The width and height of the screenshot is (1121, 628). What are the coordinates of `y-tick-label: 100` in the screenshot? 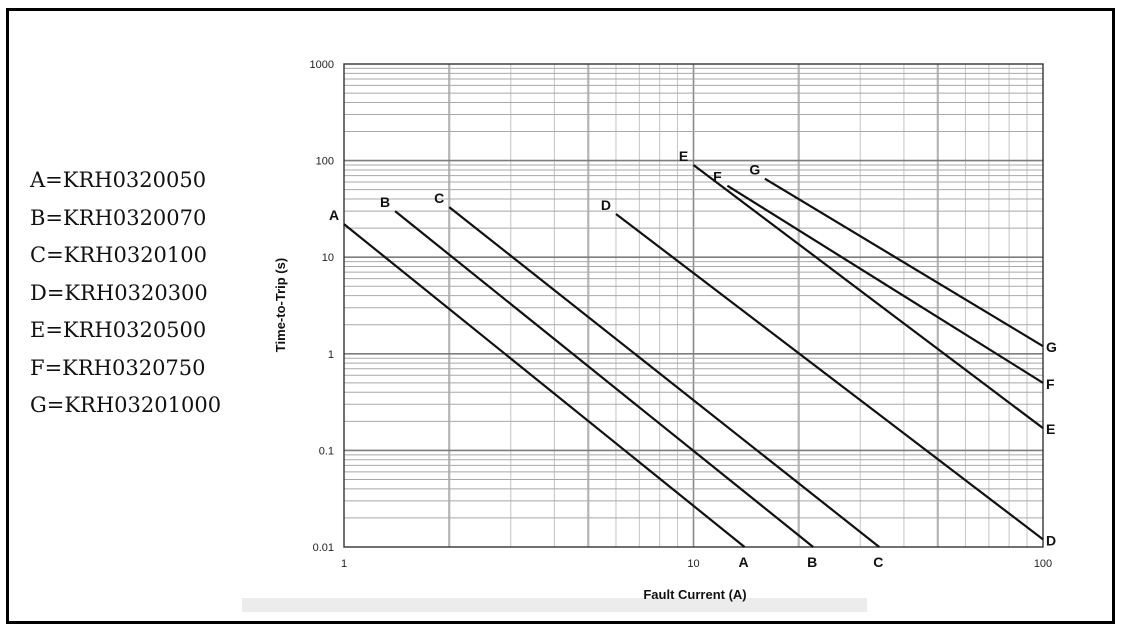 It's located at (325, 162).